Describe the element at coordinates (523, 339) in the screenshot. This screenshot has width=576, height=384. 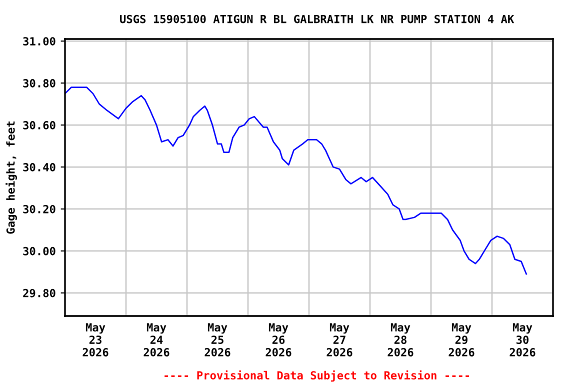
I see `x-tick-label: May 30 2026` at that location.